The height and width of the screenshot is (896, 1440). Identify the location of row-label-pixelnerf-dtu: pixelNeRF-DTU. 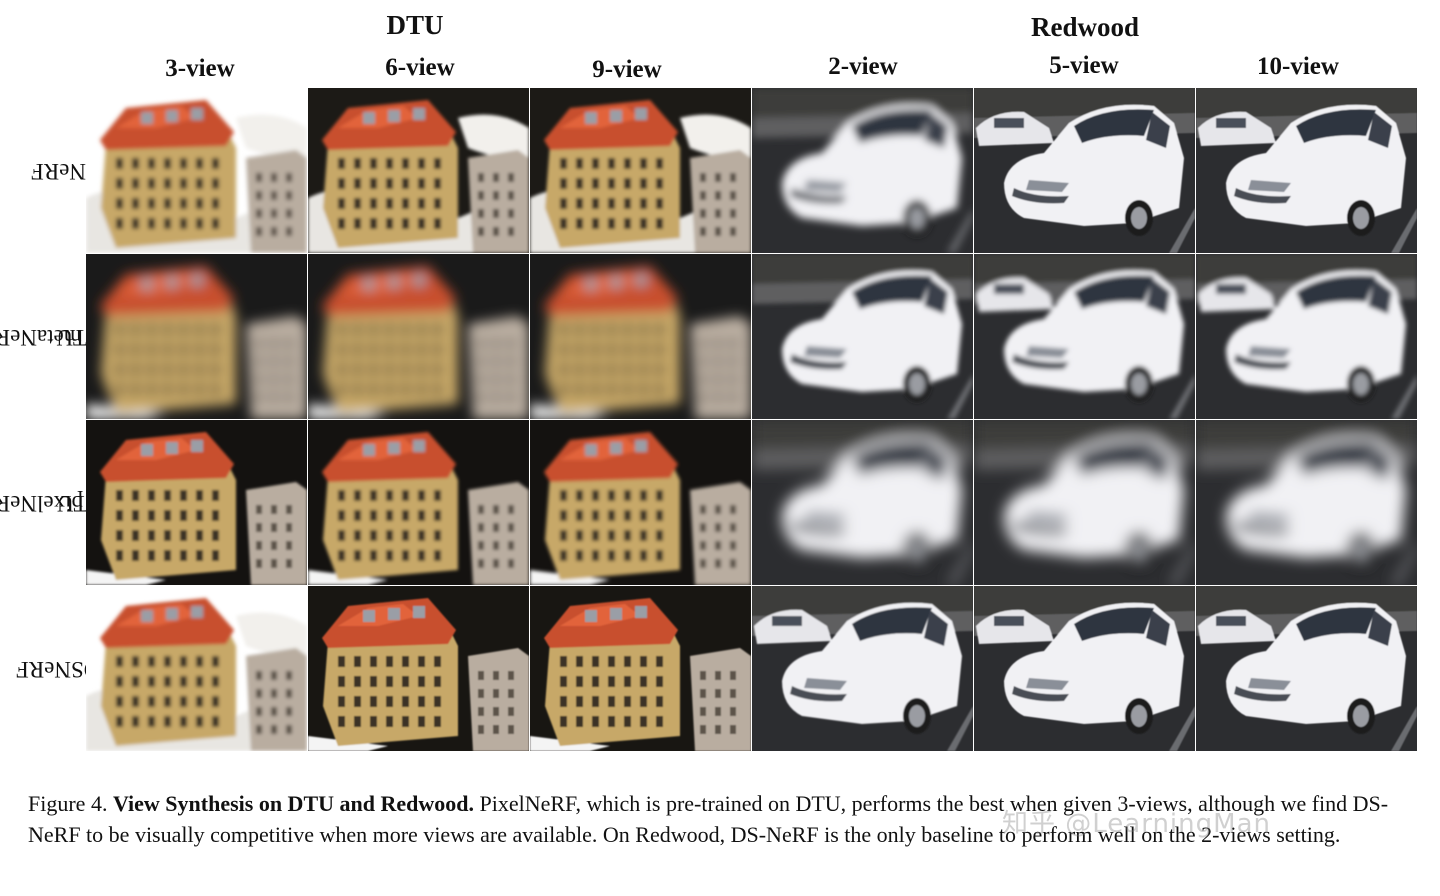
(56, 503).